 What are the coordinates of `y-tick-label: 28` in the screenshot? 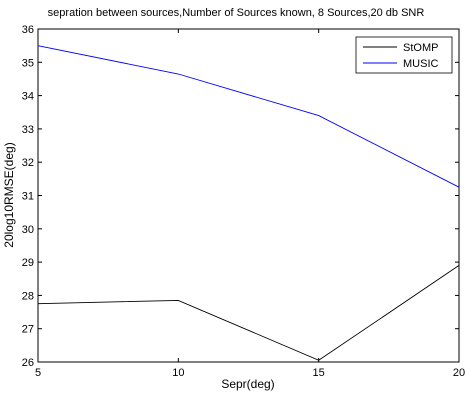 It's located at (28, 296).